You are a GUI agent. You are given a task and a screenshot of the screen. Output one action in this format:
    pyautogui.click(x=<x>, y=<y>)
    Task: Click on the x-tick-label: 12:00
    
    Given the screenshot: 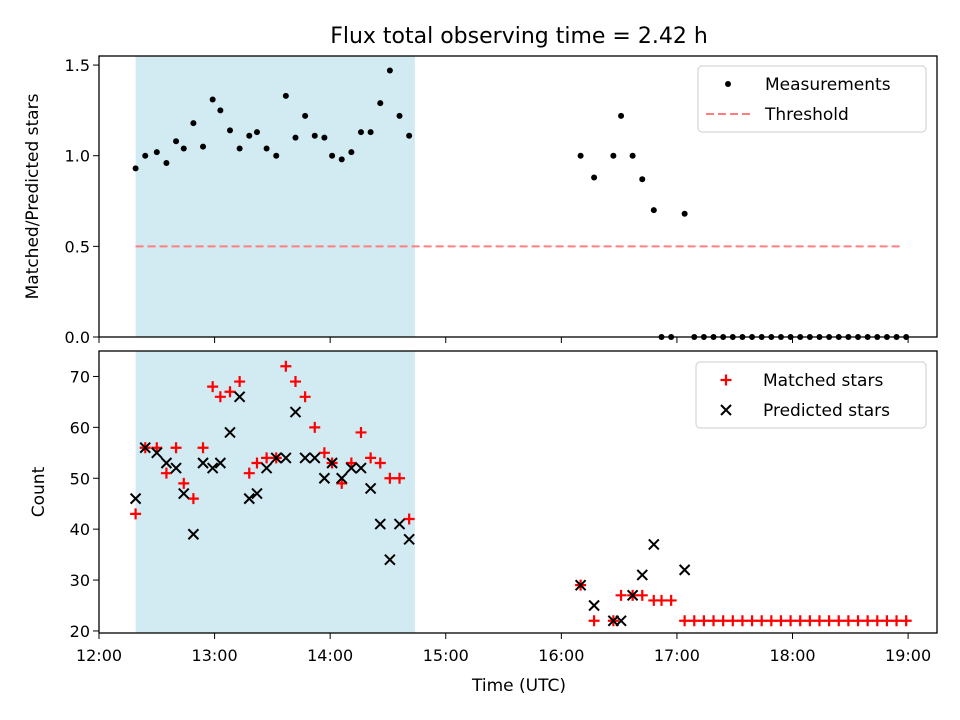 What is the action you would take?
    pyautogui.click(x=99, y=655)
    